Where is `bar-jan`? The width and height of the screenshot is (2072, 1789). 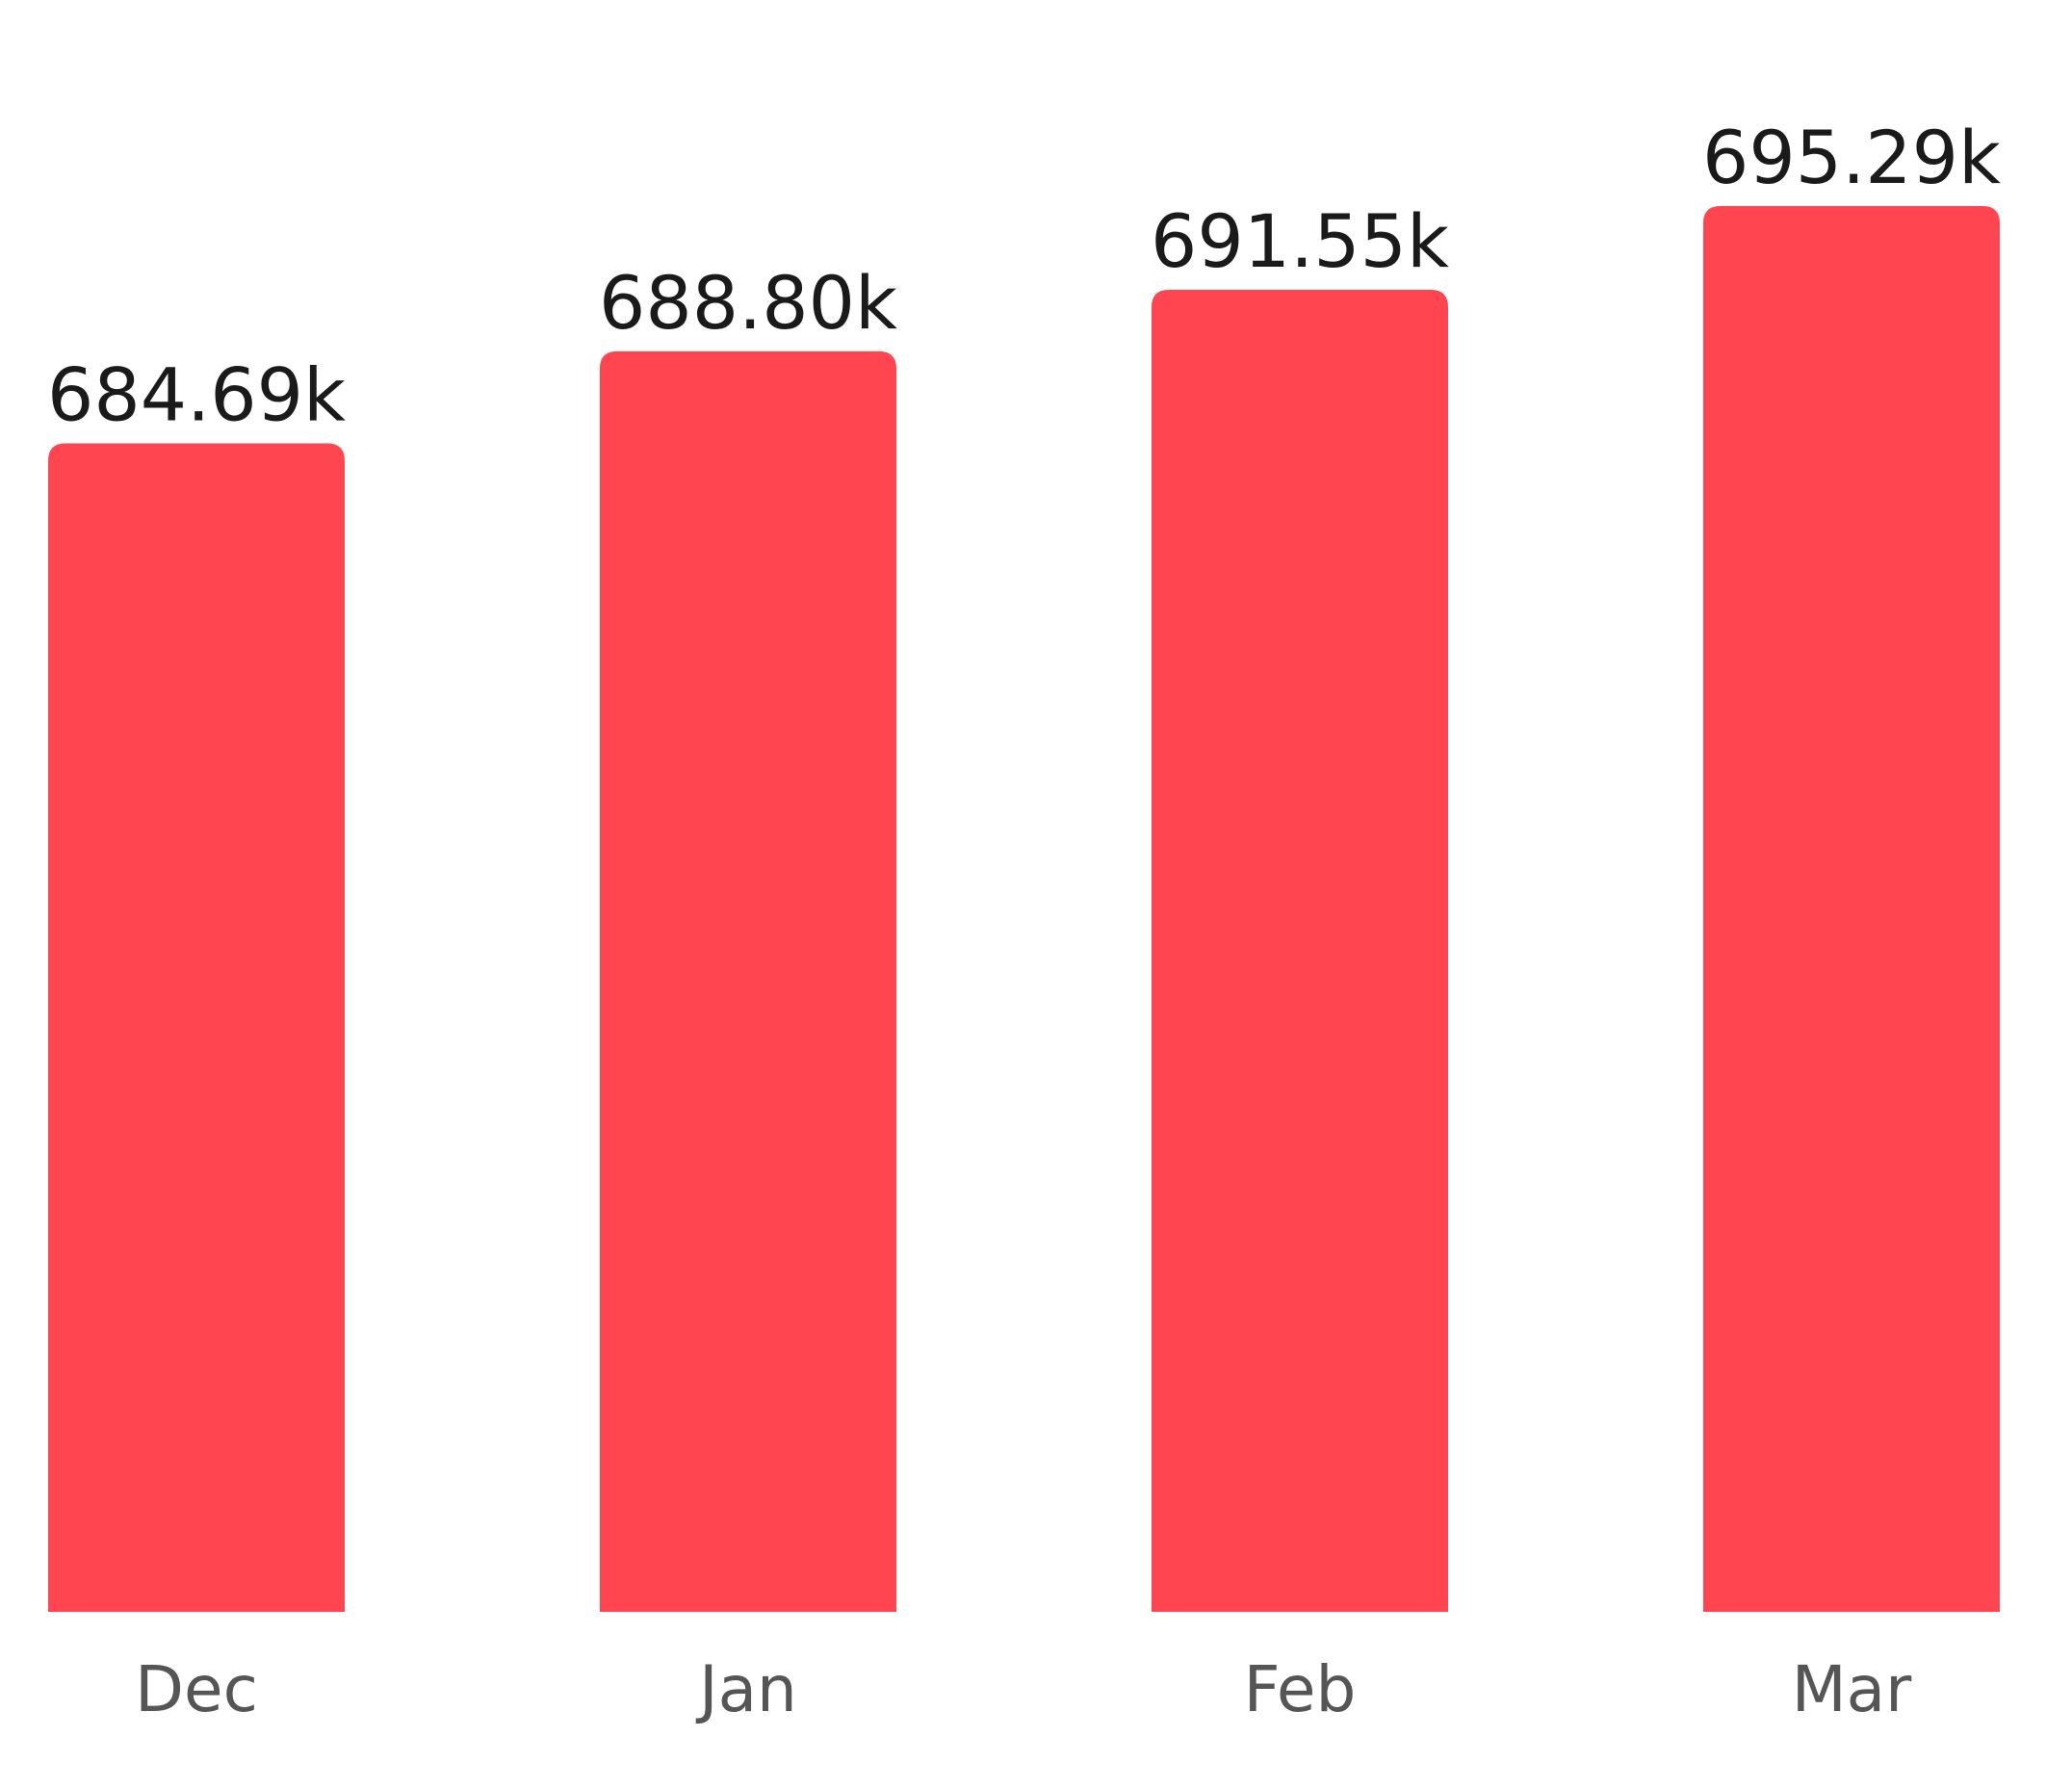
bar-jan is located at coordinates (748, 981).